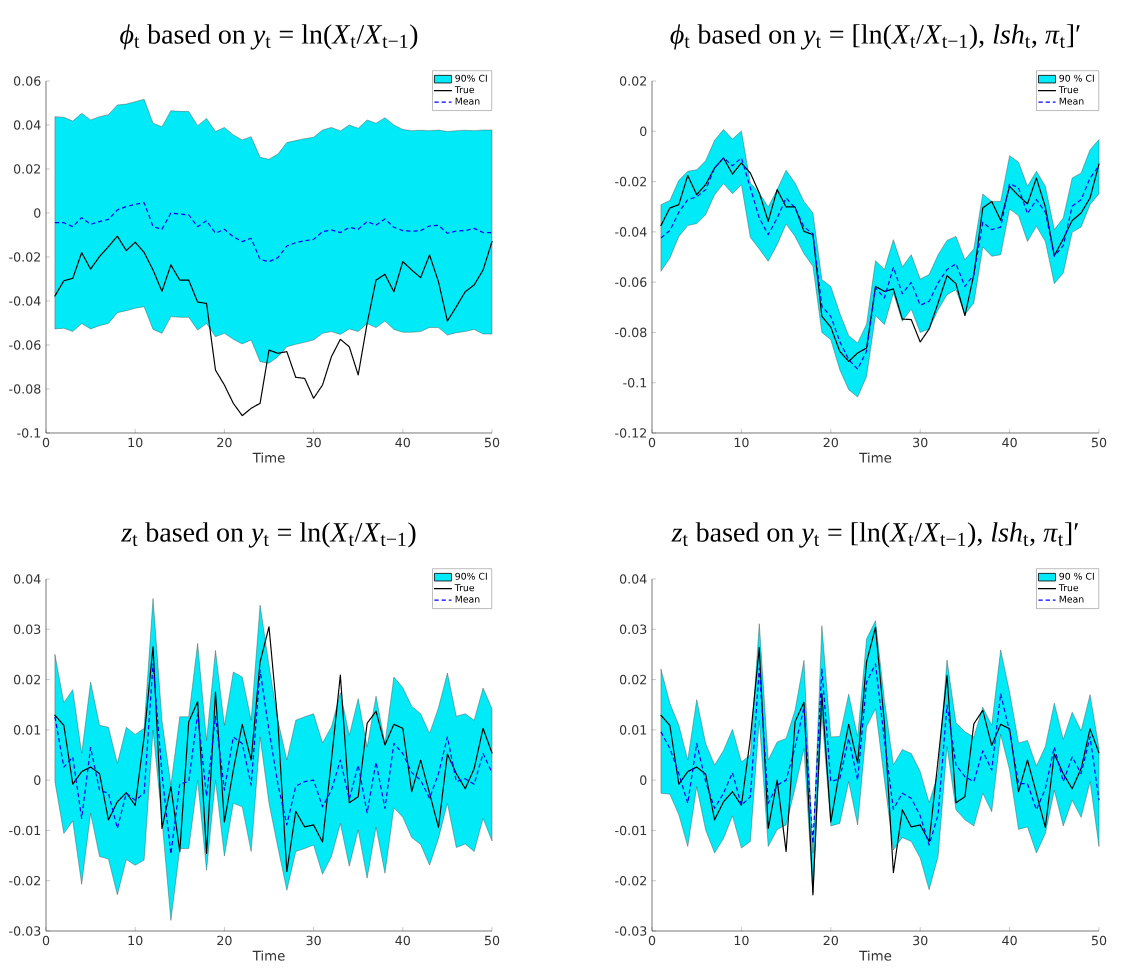 This screenshot has width=1138, height=975. What do you see at coordinates (268, 535) in the screenshot?
I see `chart-title: z$_{t}$ based on y$_{t}$ = ln(X$_{t}$/X$_{t−1}$)` at bounding box center [268, 535].